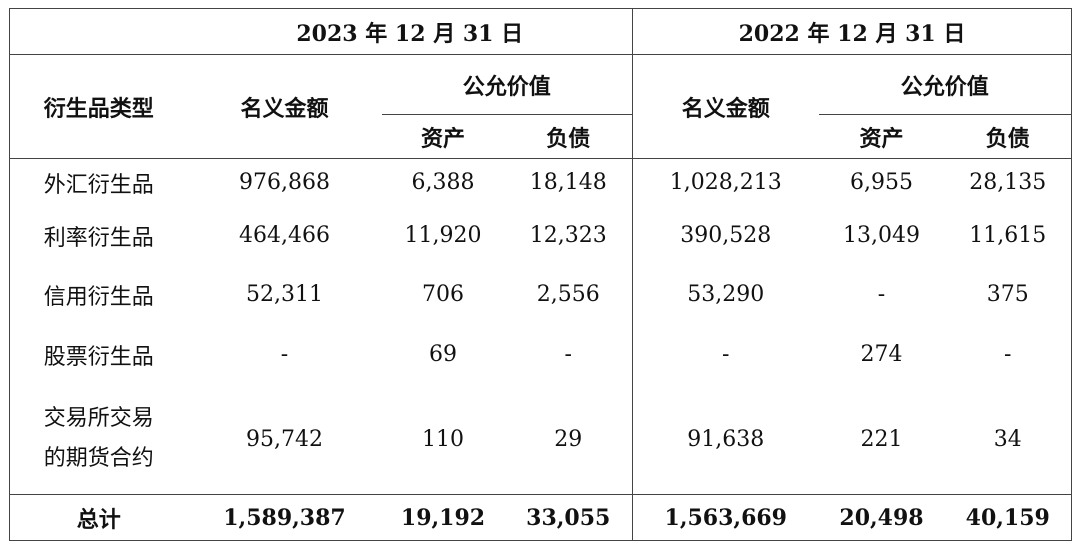 The height and width of the screenshot is (541, 1080). What do you see at coordinates (881, 294) in the screenshot?
I see `assets-2022: -` at bounding box center [881, 294].